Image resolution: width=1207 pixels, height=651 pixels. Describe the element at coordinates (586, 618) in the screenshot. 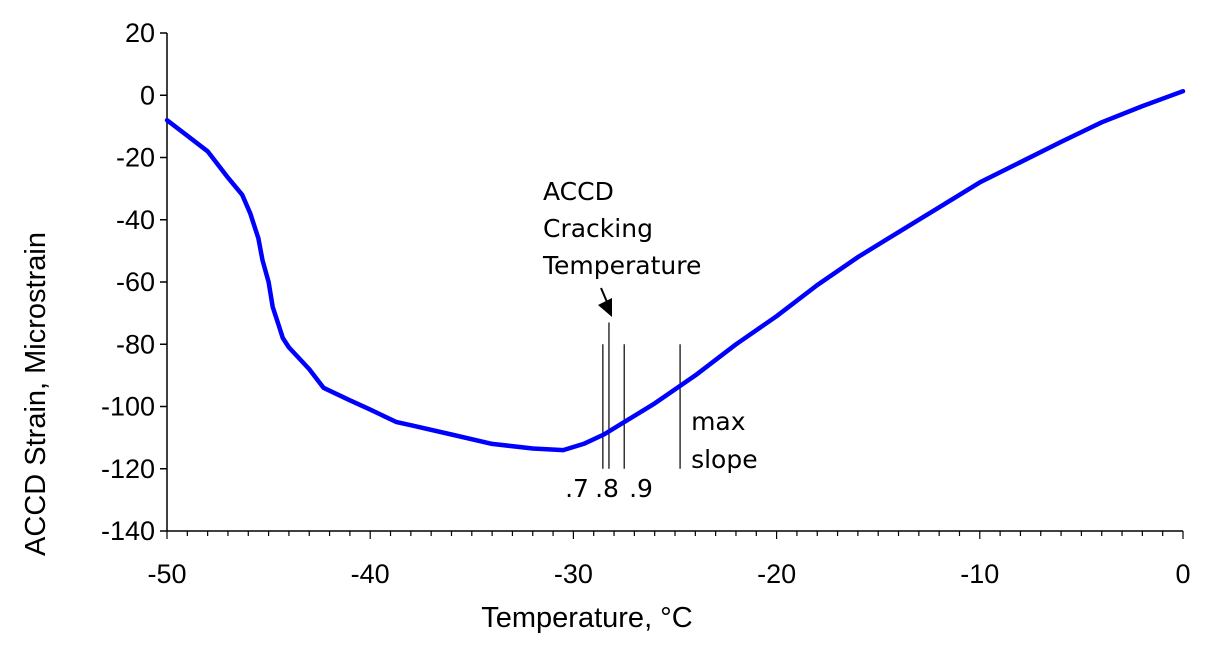

I see `x-axis-label: Temperature, °C` at that location.